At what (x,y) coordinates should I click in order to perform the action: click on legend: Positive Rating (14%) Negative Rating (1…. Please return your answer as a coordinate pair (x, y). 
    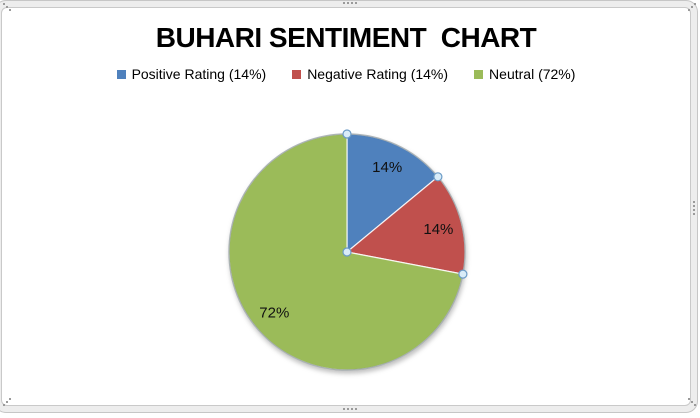
    Looking at the image, I should click on (346, 74).